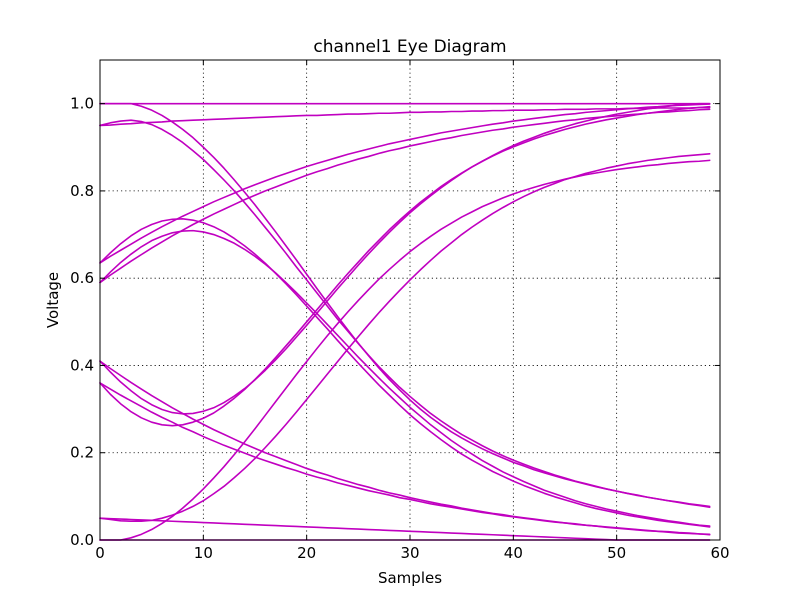 The image size is (800, 600). I want to click on x-tick-label: 10, so click(203, 553).